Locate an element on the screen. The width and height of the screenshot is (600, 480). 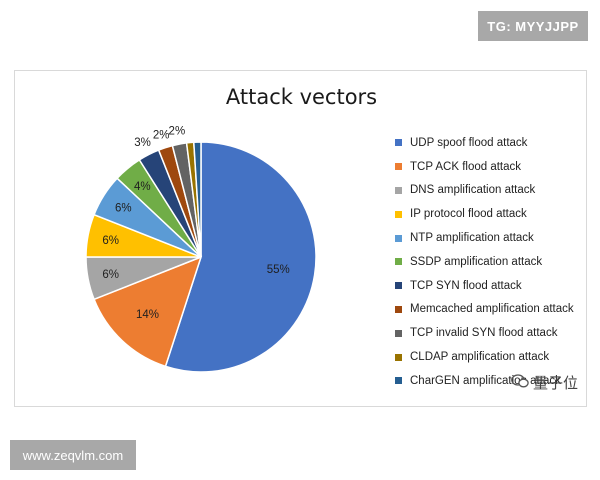
legend-label: TCP ACK flood attack is located at coordinates (466, 166).